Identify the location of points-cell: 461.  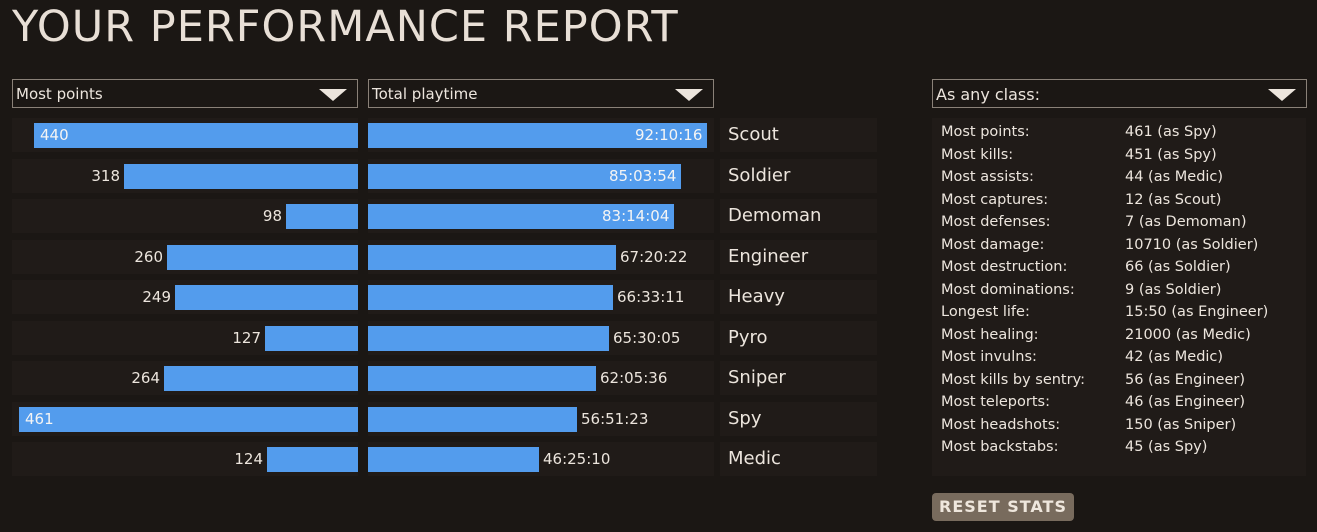
(185, 418).